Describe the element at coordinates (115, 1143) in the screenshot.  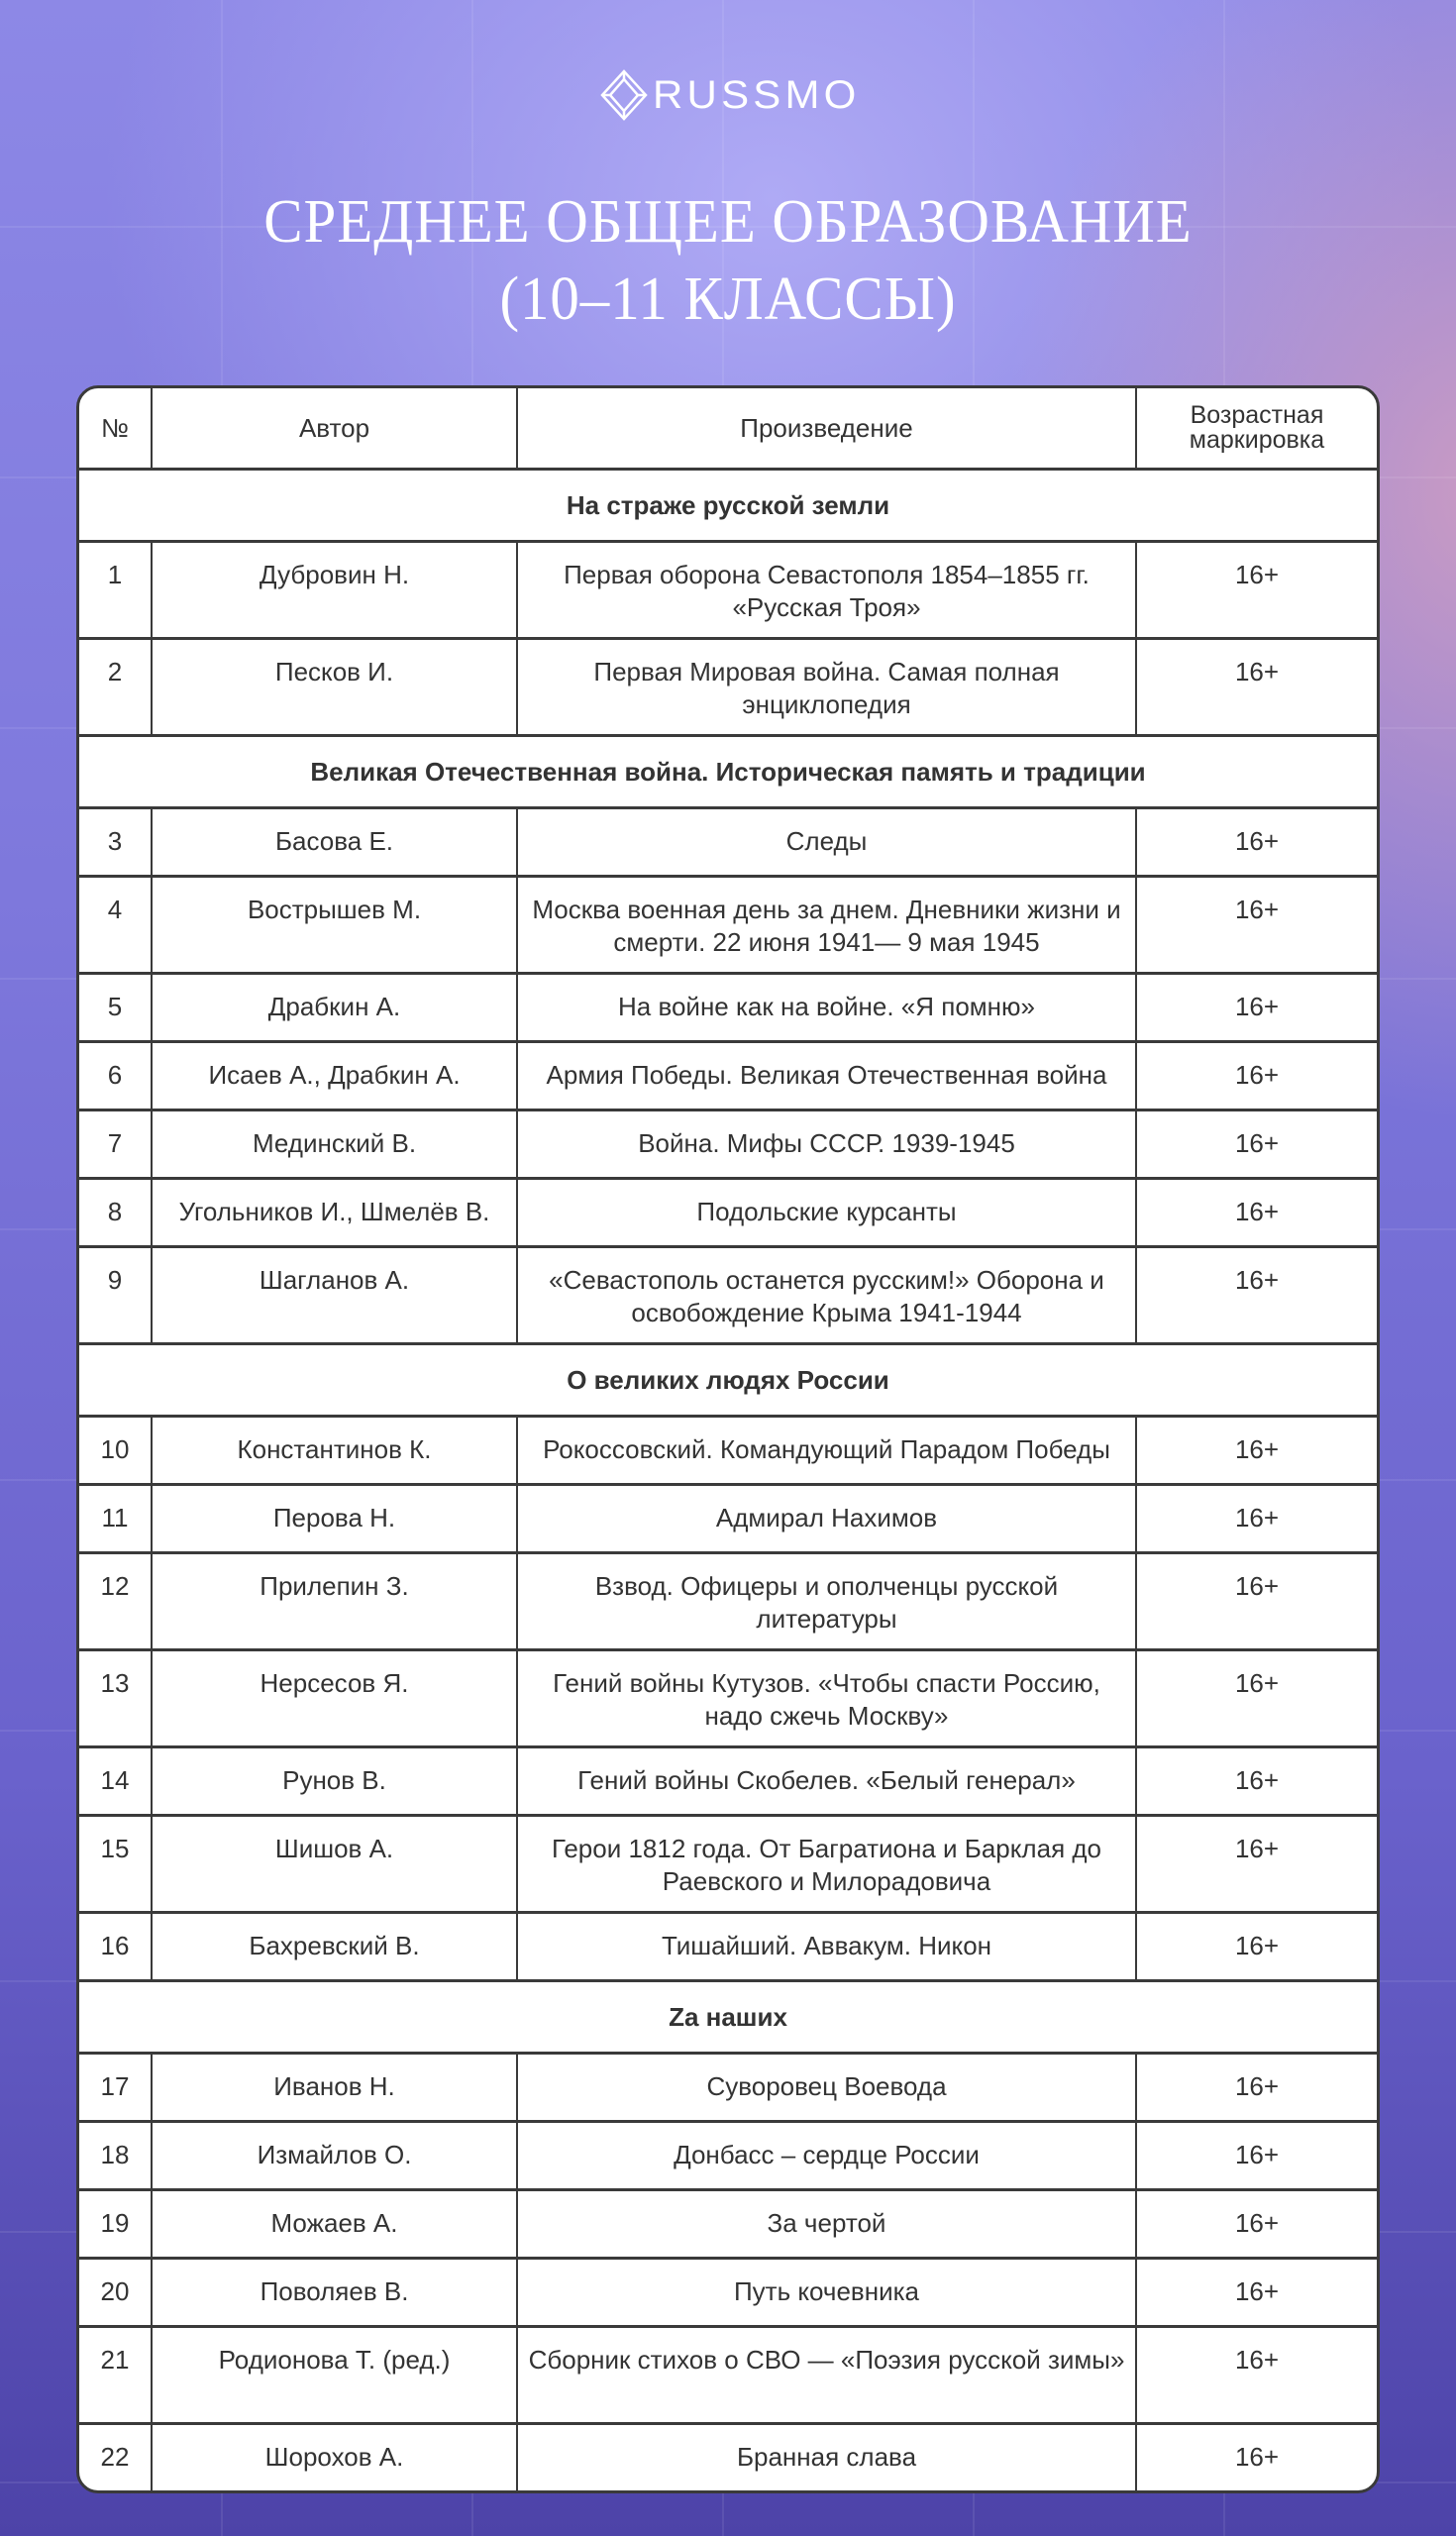
I see `row-number: 7` at that location.